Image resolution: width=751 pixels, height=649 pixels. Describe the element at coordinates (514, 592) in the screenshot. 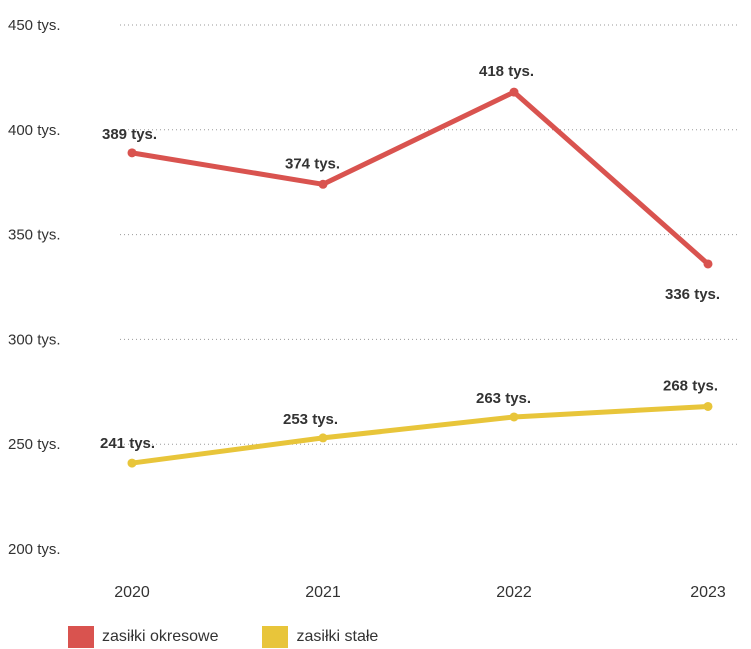

I see `x-tick-label: 2022` at that location.